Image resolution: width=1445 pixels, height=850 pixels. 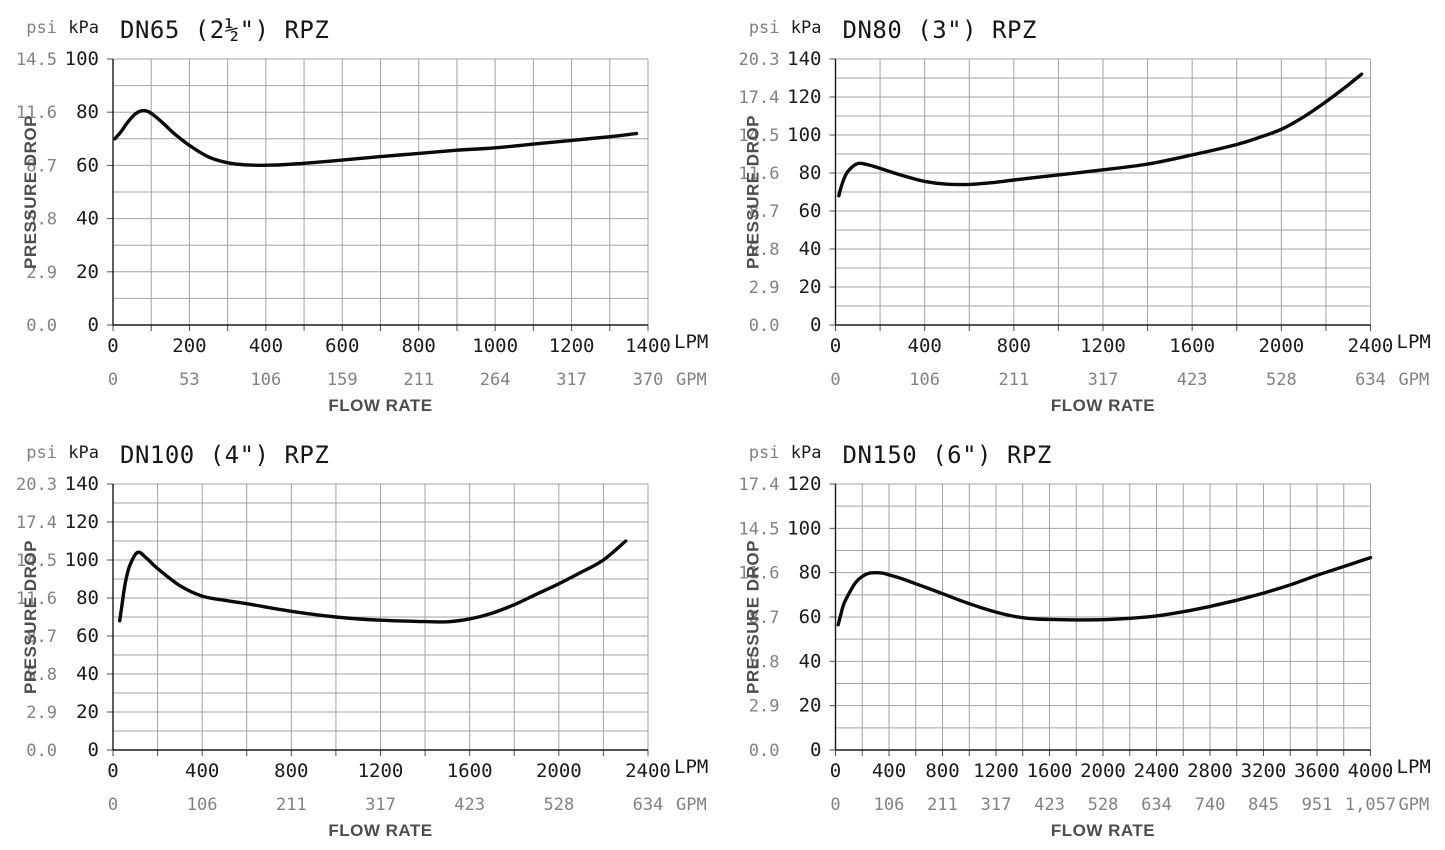 I want to click on gpm-tick-label: 264, so click(x=495, y=380).